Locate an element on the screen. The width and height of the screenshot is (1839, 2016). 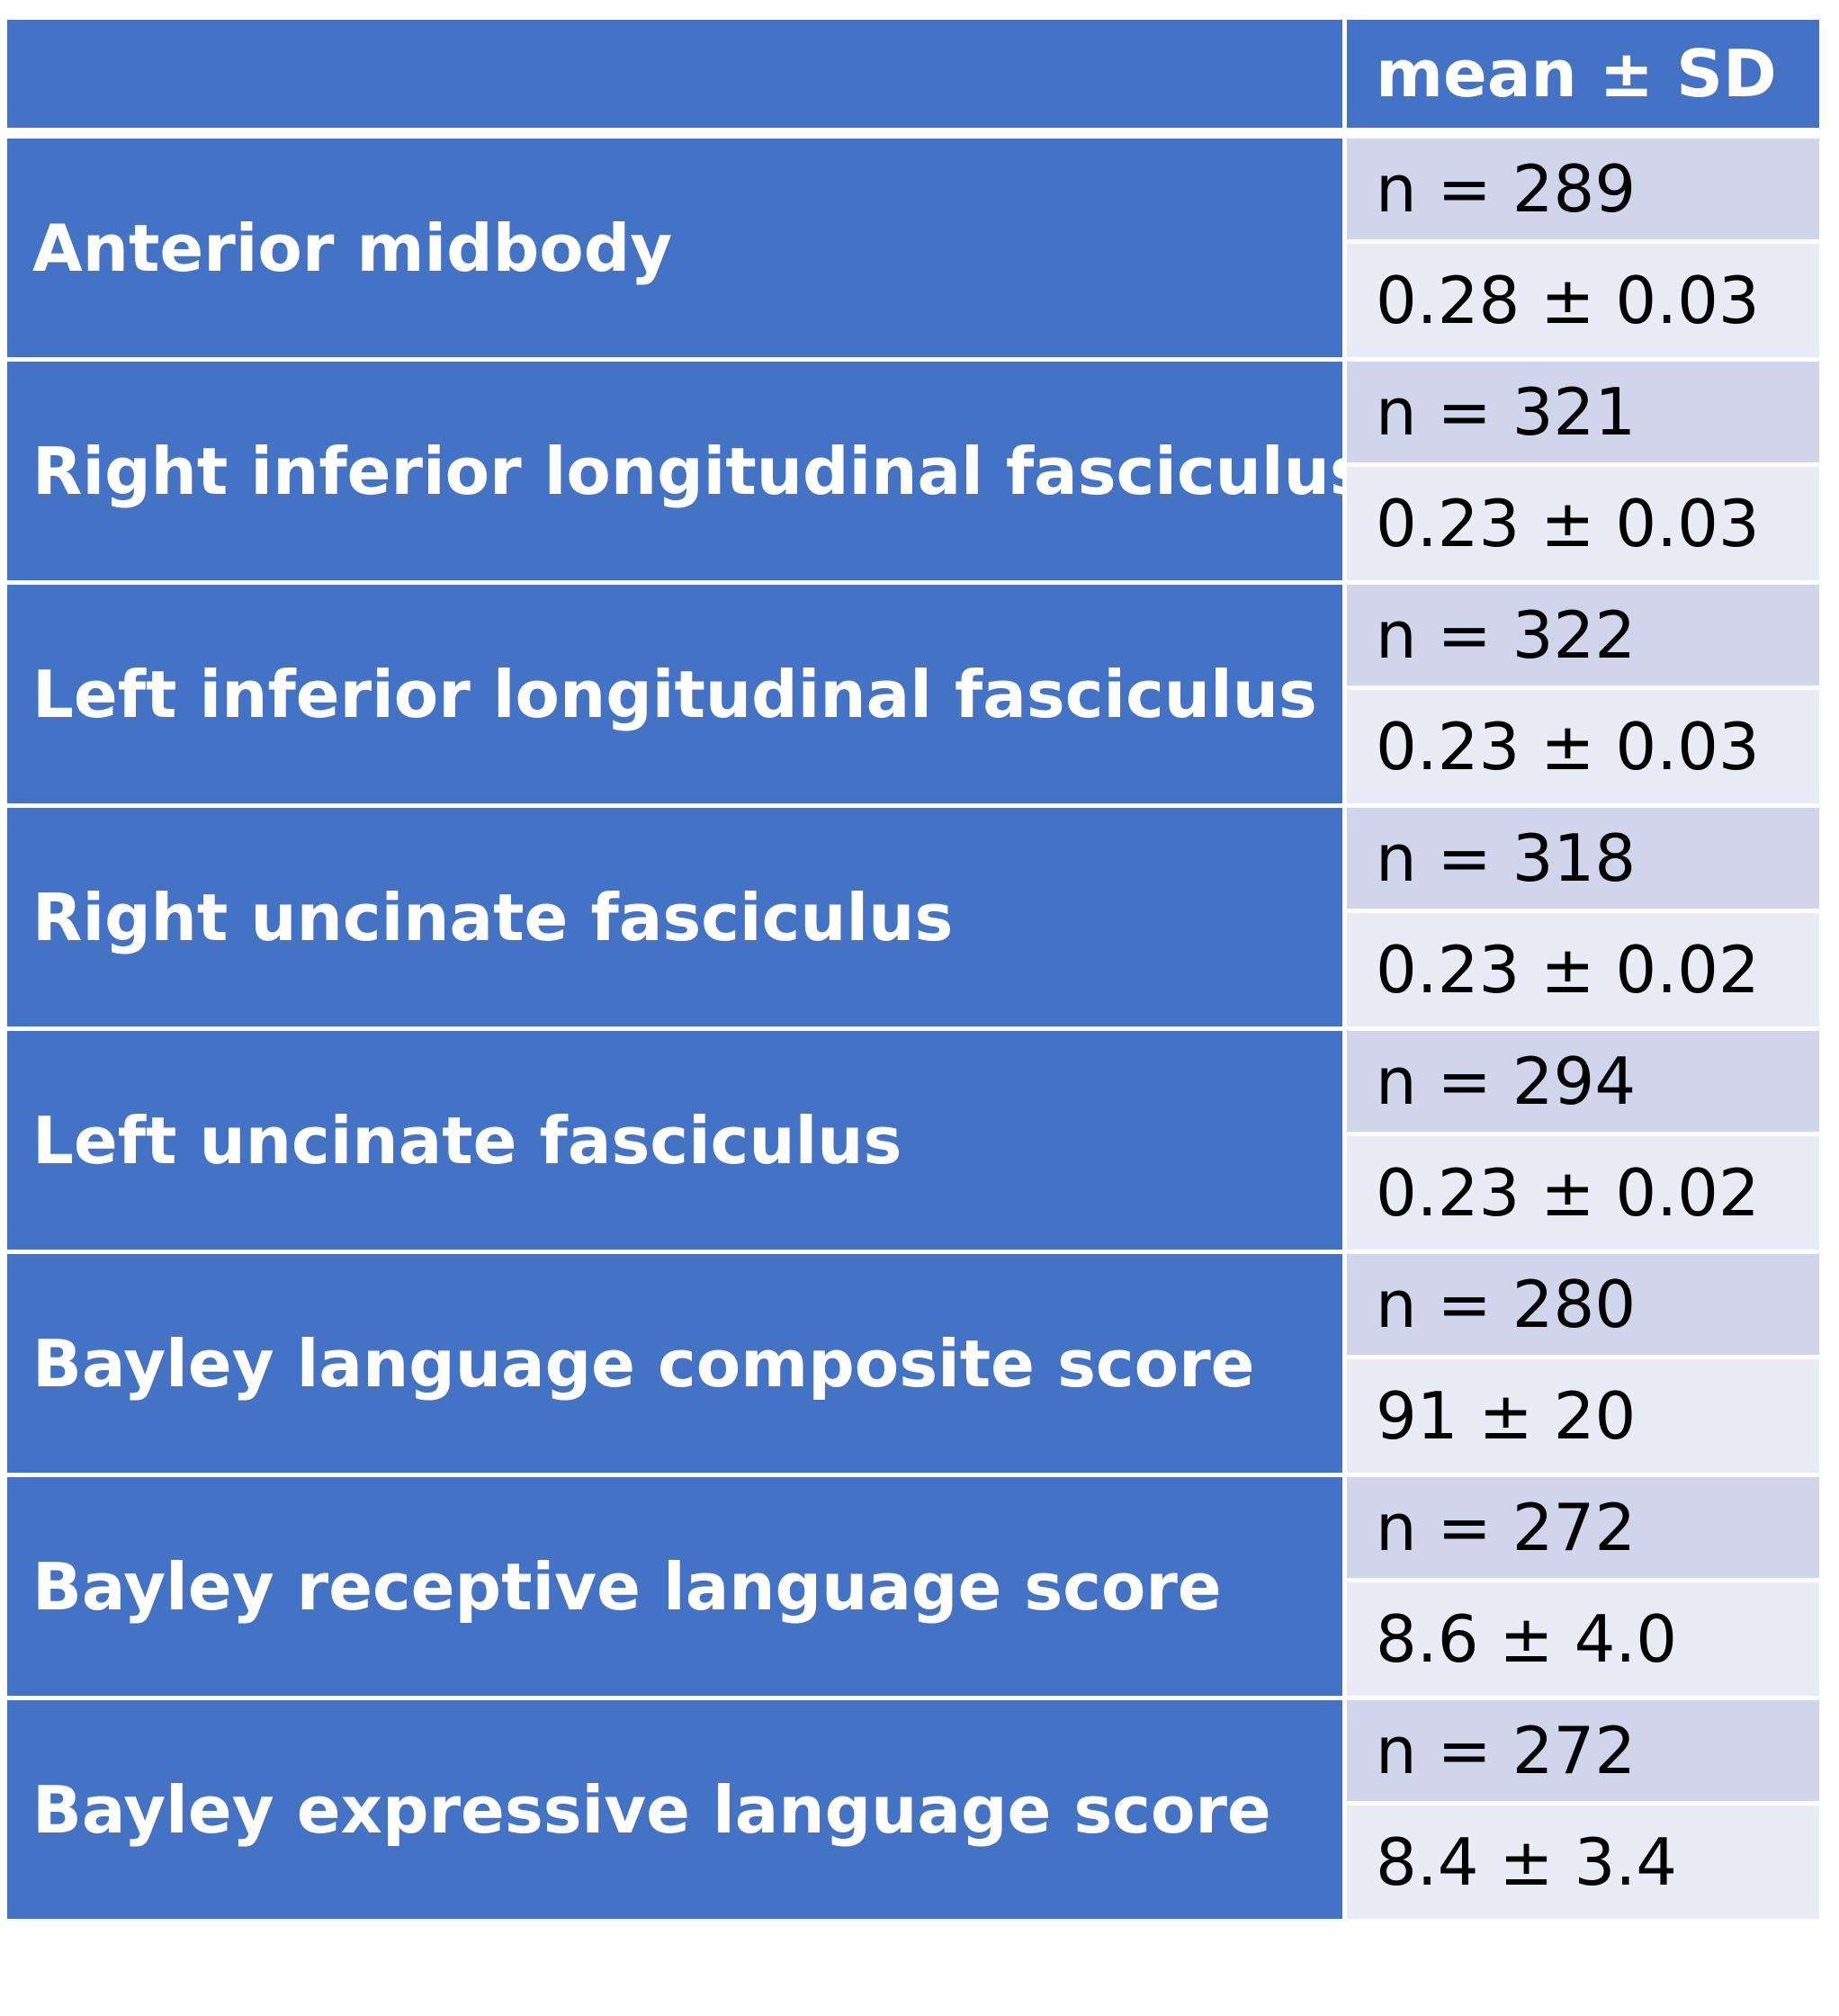
row-label: Right inferior longitudinal fasciculus is located at coordinates (674, 471).